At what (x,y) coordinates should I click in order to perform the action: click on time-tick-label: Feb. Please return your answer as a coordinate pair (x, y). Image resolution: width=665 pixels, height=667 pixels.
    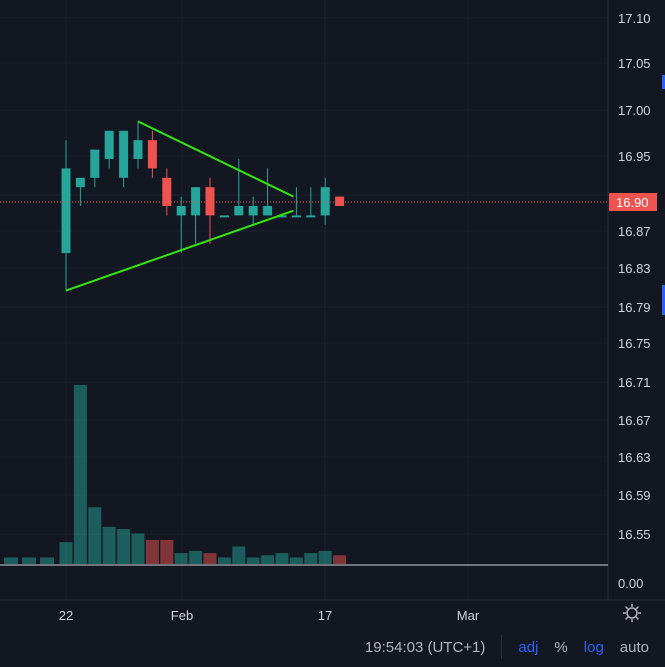
    Looking at the image, I should click on (182, 615).